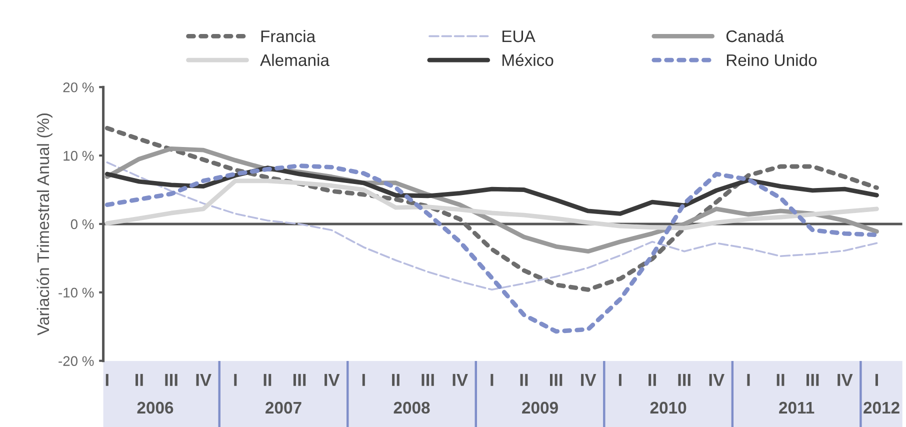  What do you see at coordinates (668, 408) in the screenshot?
I see `text: 2010` at bounding box center [668, 408].